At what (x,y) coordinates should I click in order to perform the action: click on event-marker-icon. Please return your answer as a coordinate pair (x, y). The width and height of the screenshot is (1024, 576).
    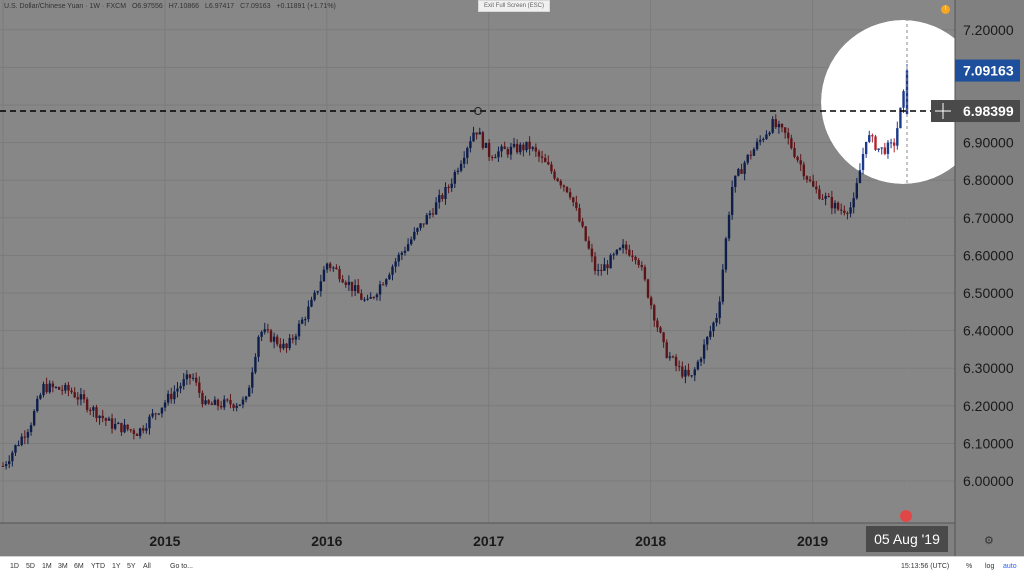
    Looking at the image, I should click on (906, 516).